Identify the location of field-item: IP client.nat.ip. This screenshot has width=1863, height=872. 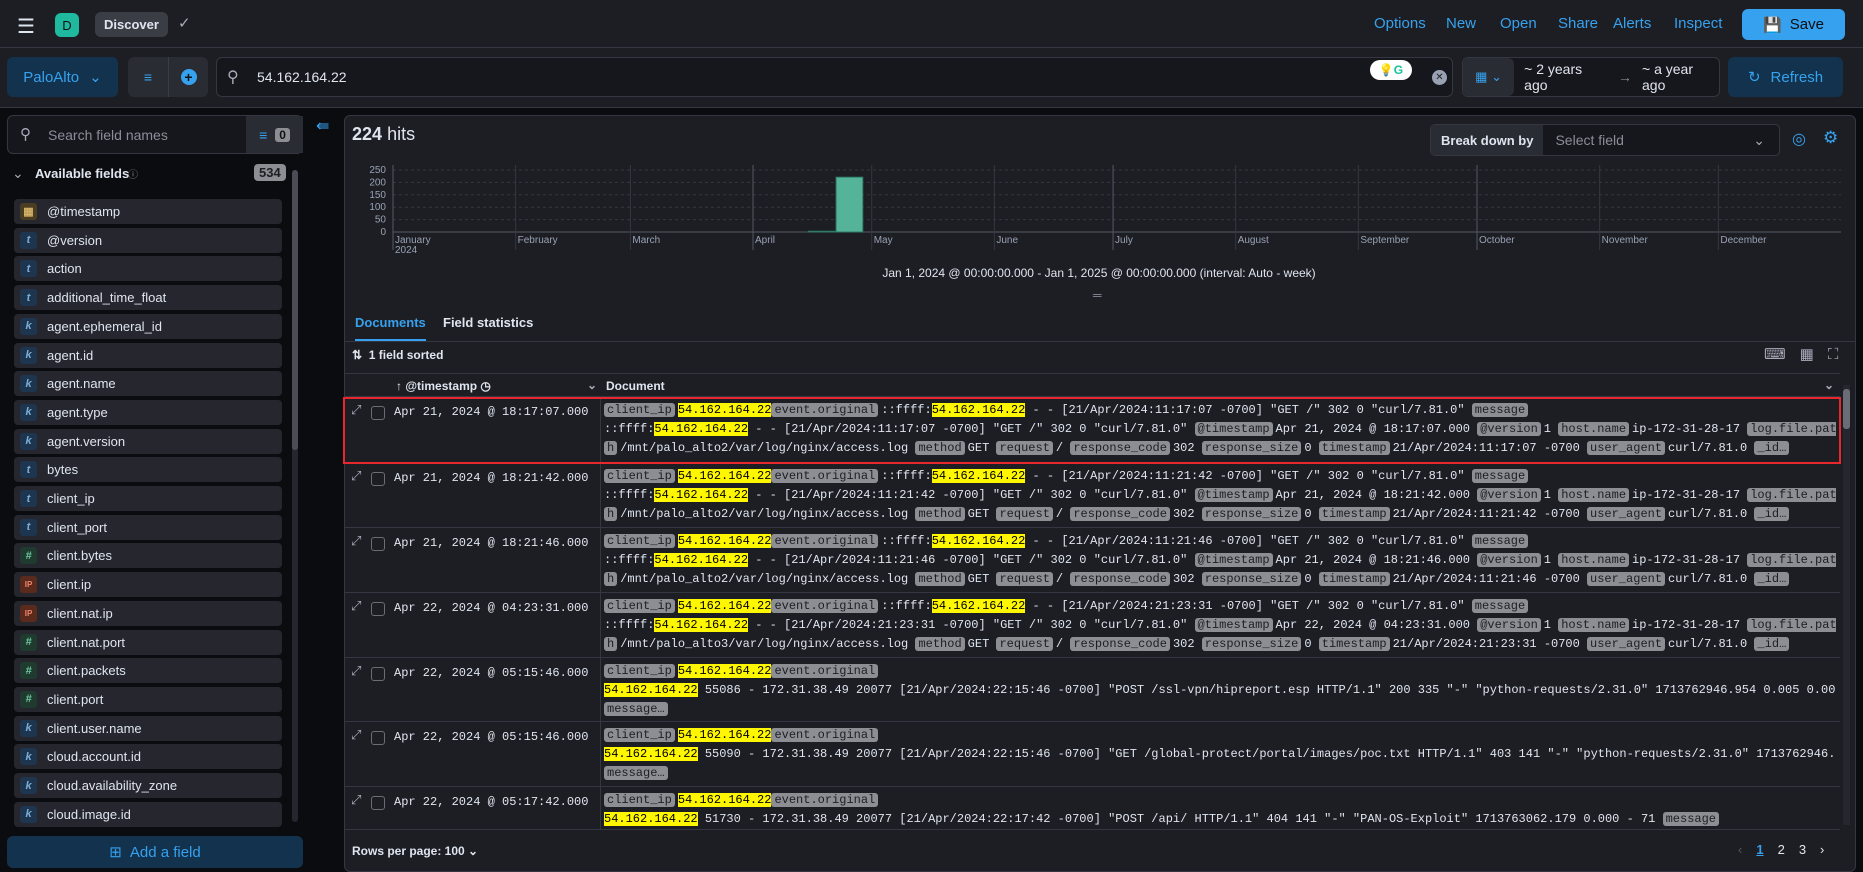
(148, 613).